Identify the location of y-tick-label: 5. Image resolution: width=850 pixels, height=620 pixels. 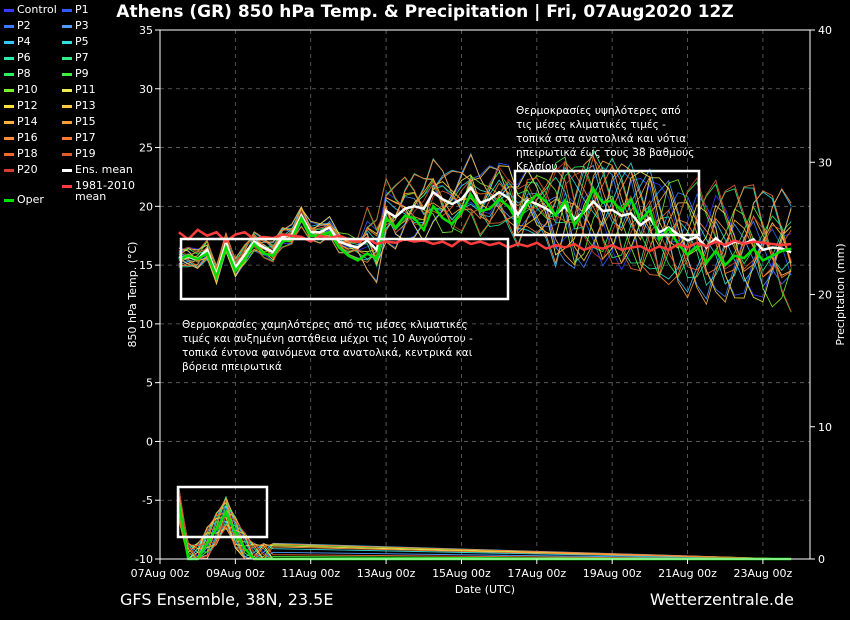
(149, 383).